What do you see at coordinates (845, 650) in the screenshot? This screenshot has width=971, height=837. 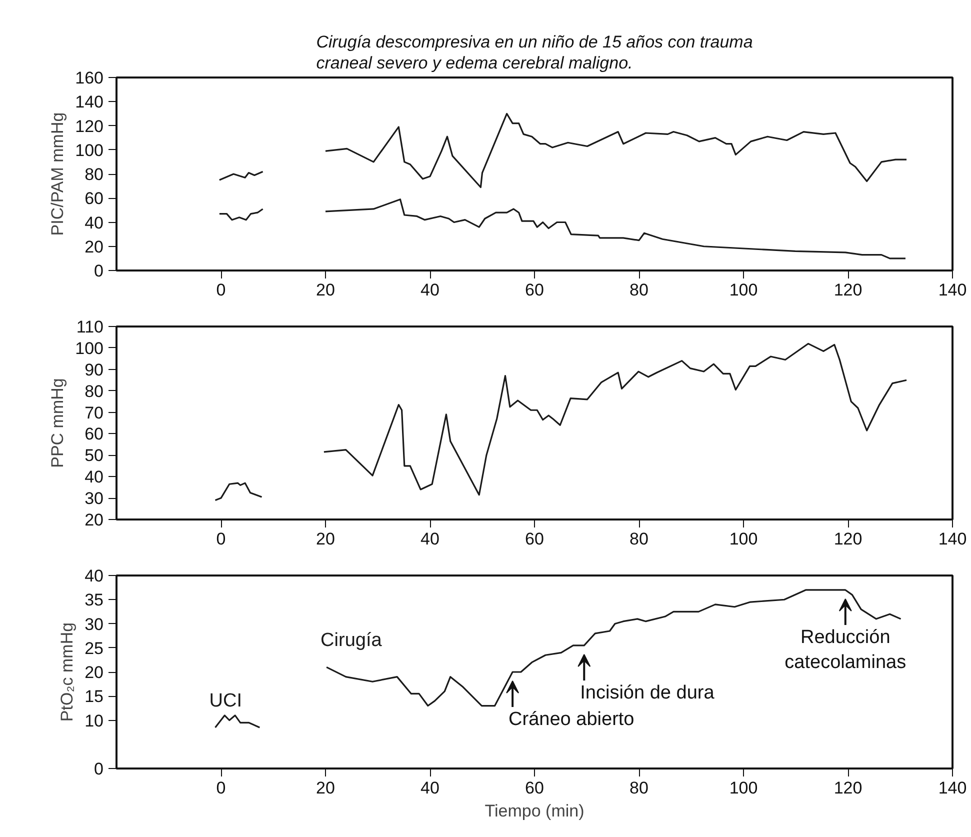 I see `annotation: Reducción catecolaminas` at bounding box center [845, 650].